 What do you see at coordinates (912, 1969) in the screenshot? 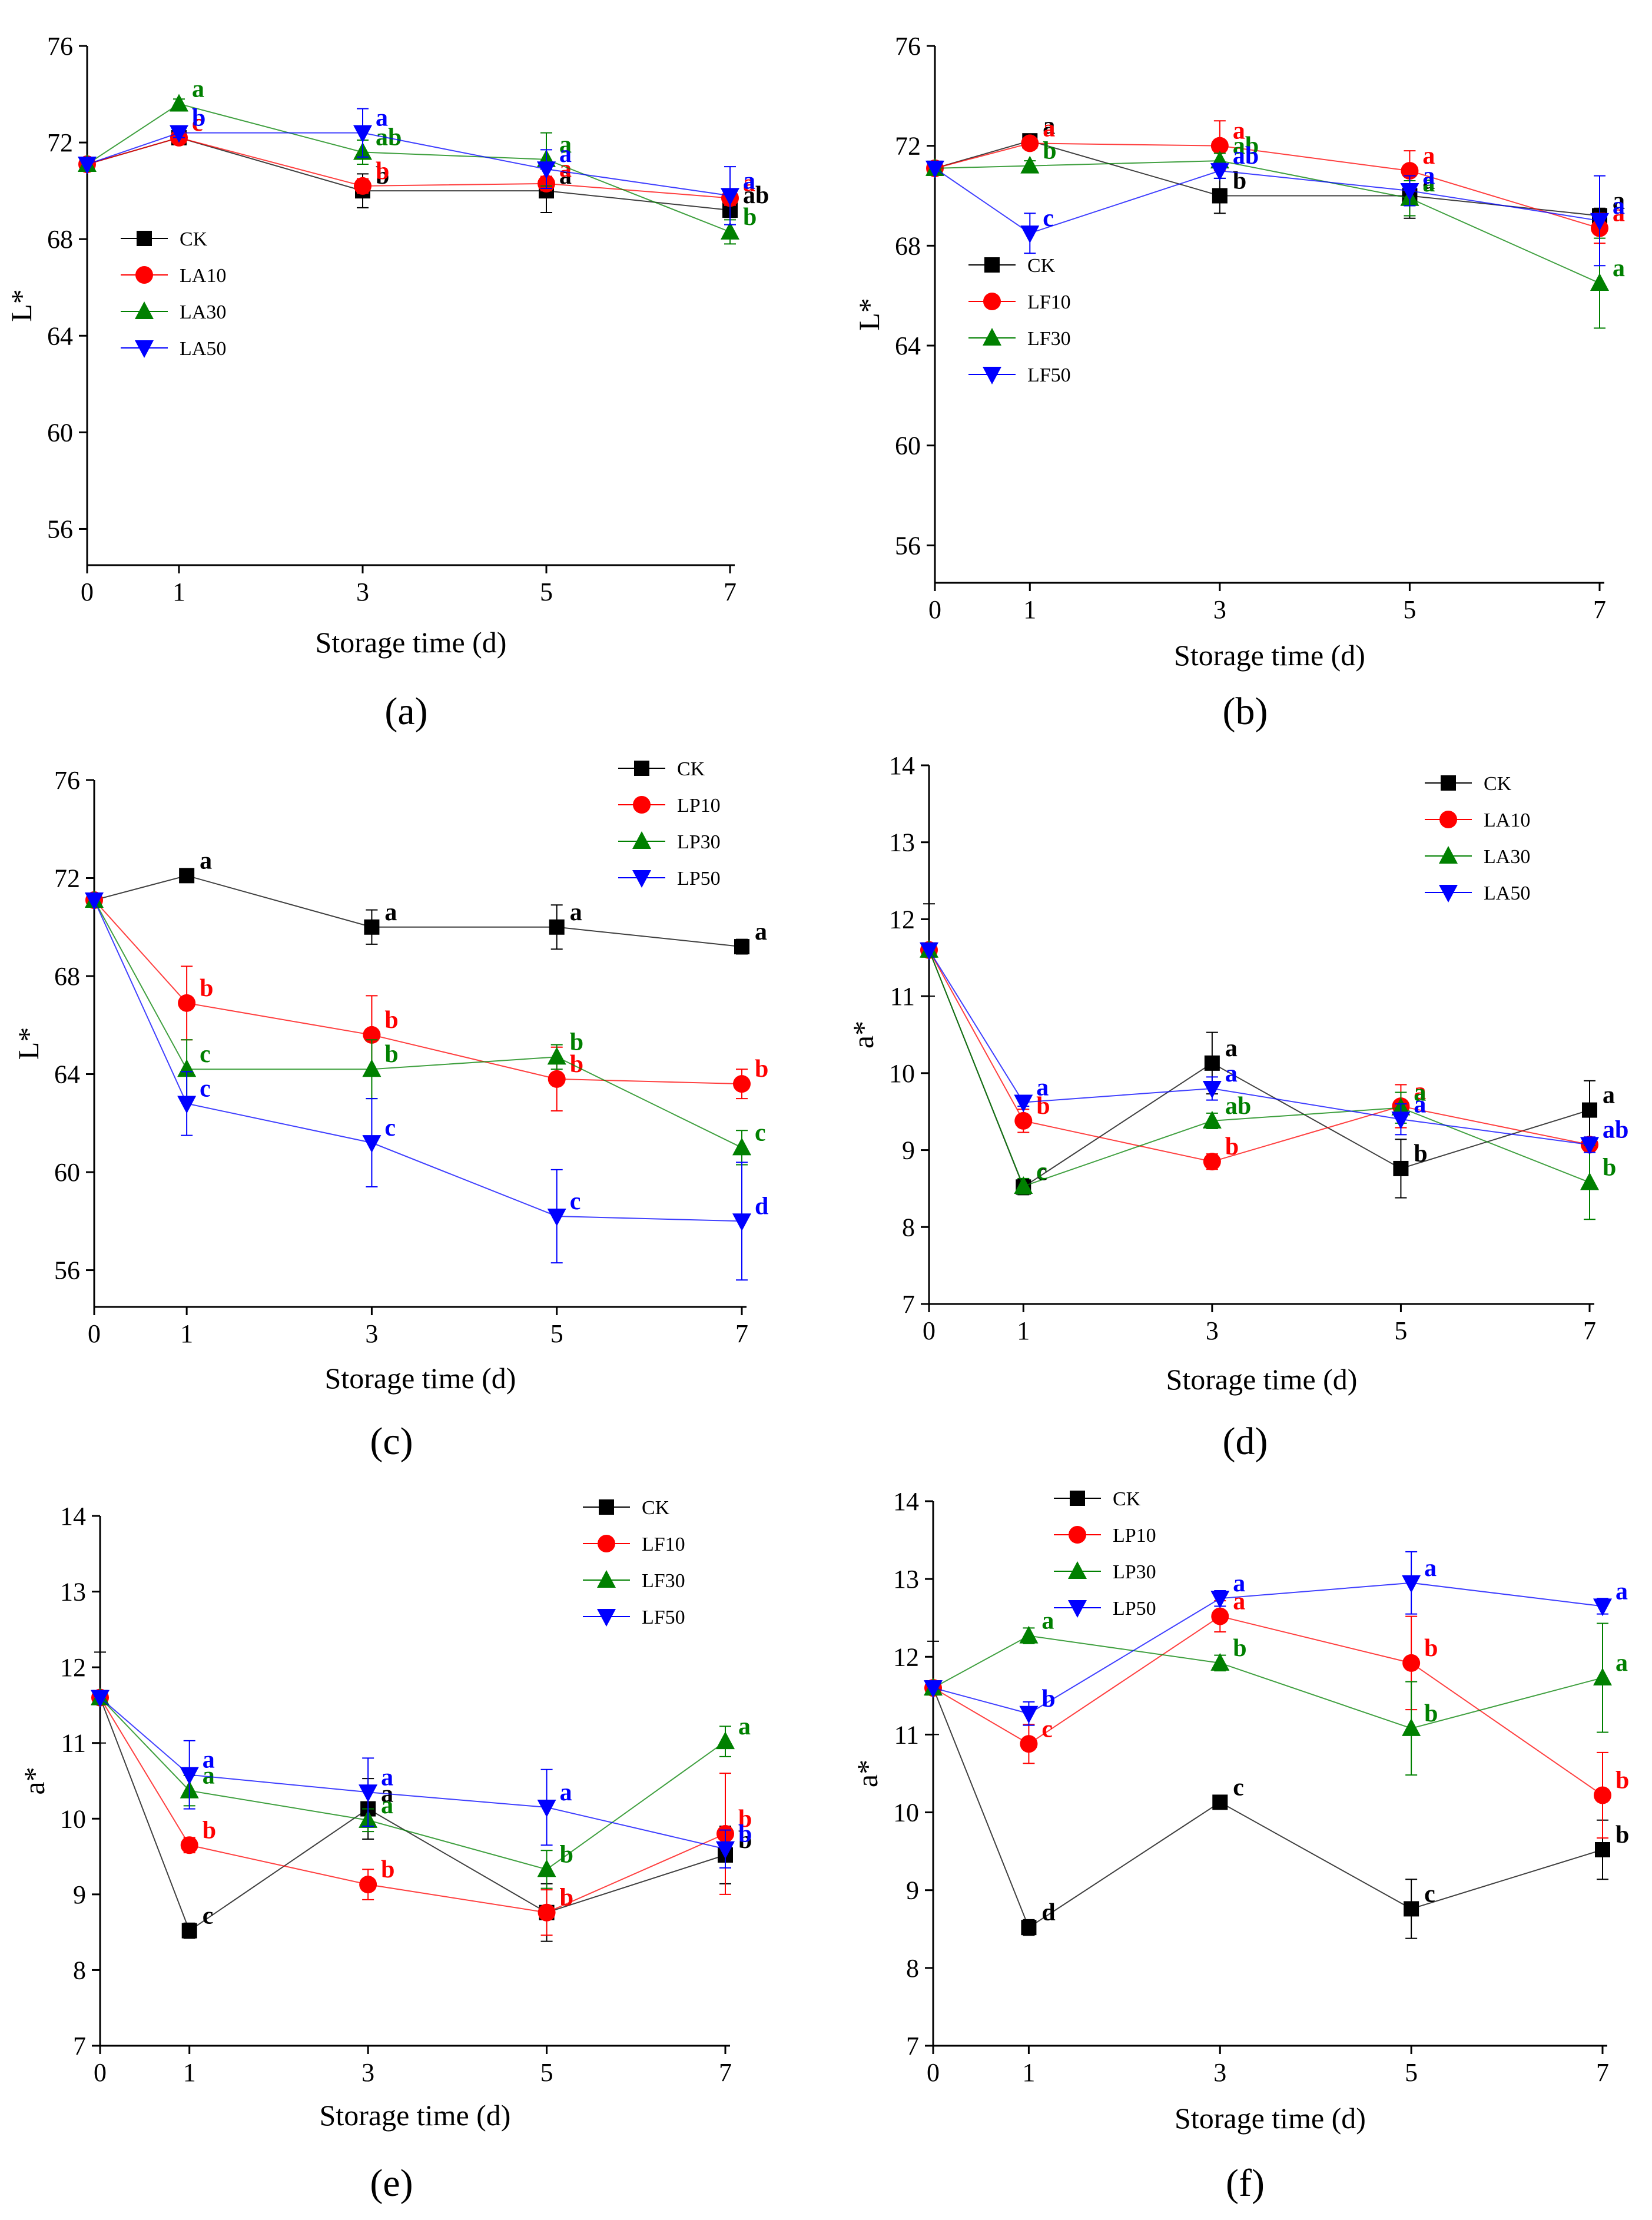
I see `y-tick-label: 8` at bounding box center [912, 1969].